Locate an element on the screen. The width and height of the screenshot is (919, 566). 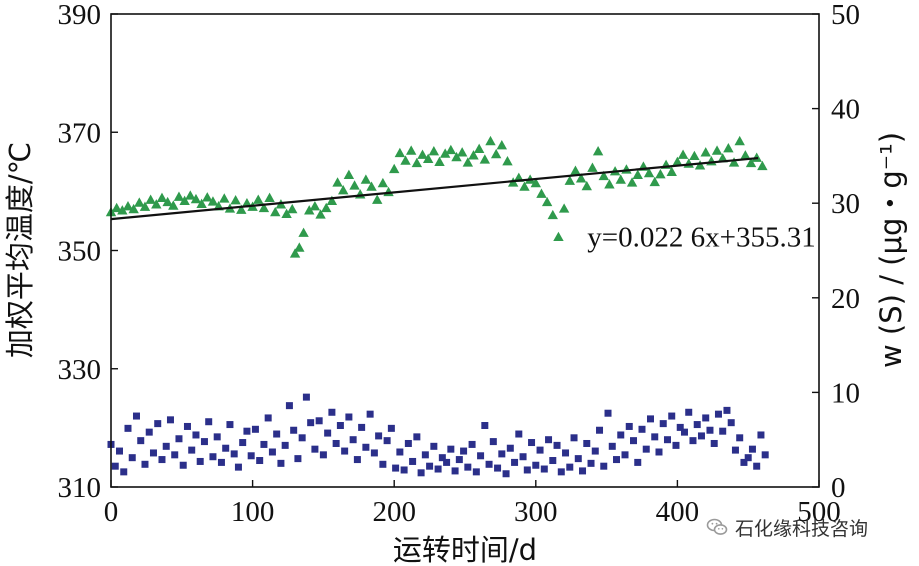
watermark-text: 石化缘科技咨询 is located at coordinates (802, 528).